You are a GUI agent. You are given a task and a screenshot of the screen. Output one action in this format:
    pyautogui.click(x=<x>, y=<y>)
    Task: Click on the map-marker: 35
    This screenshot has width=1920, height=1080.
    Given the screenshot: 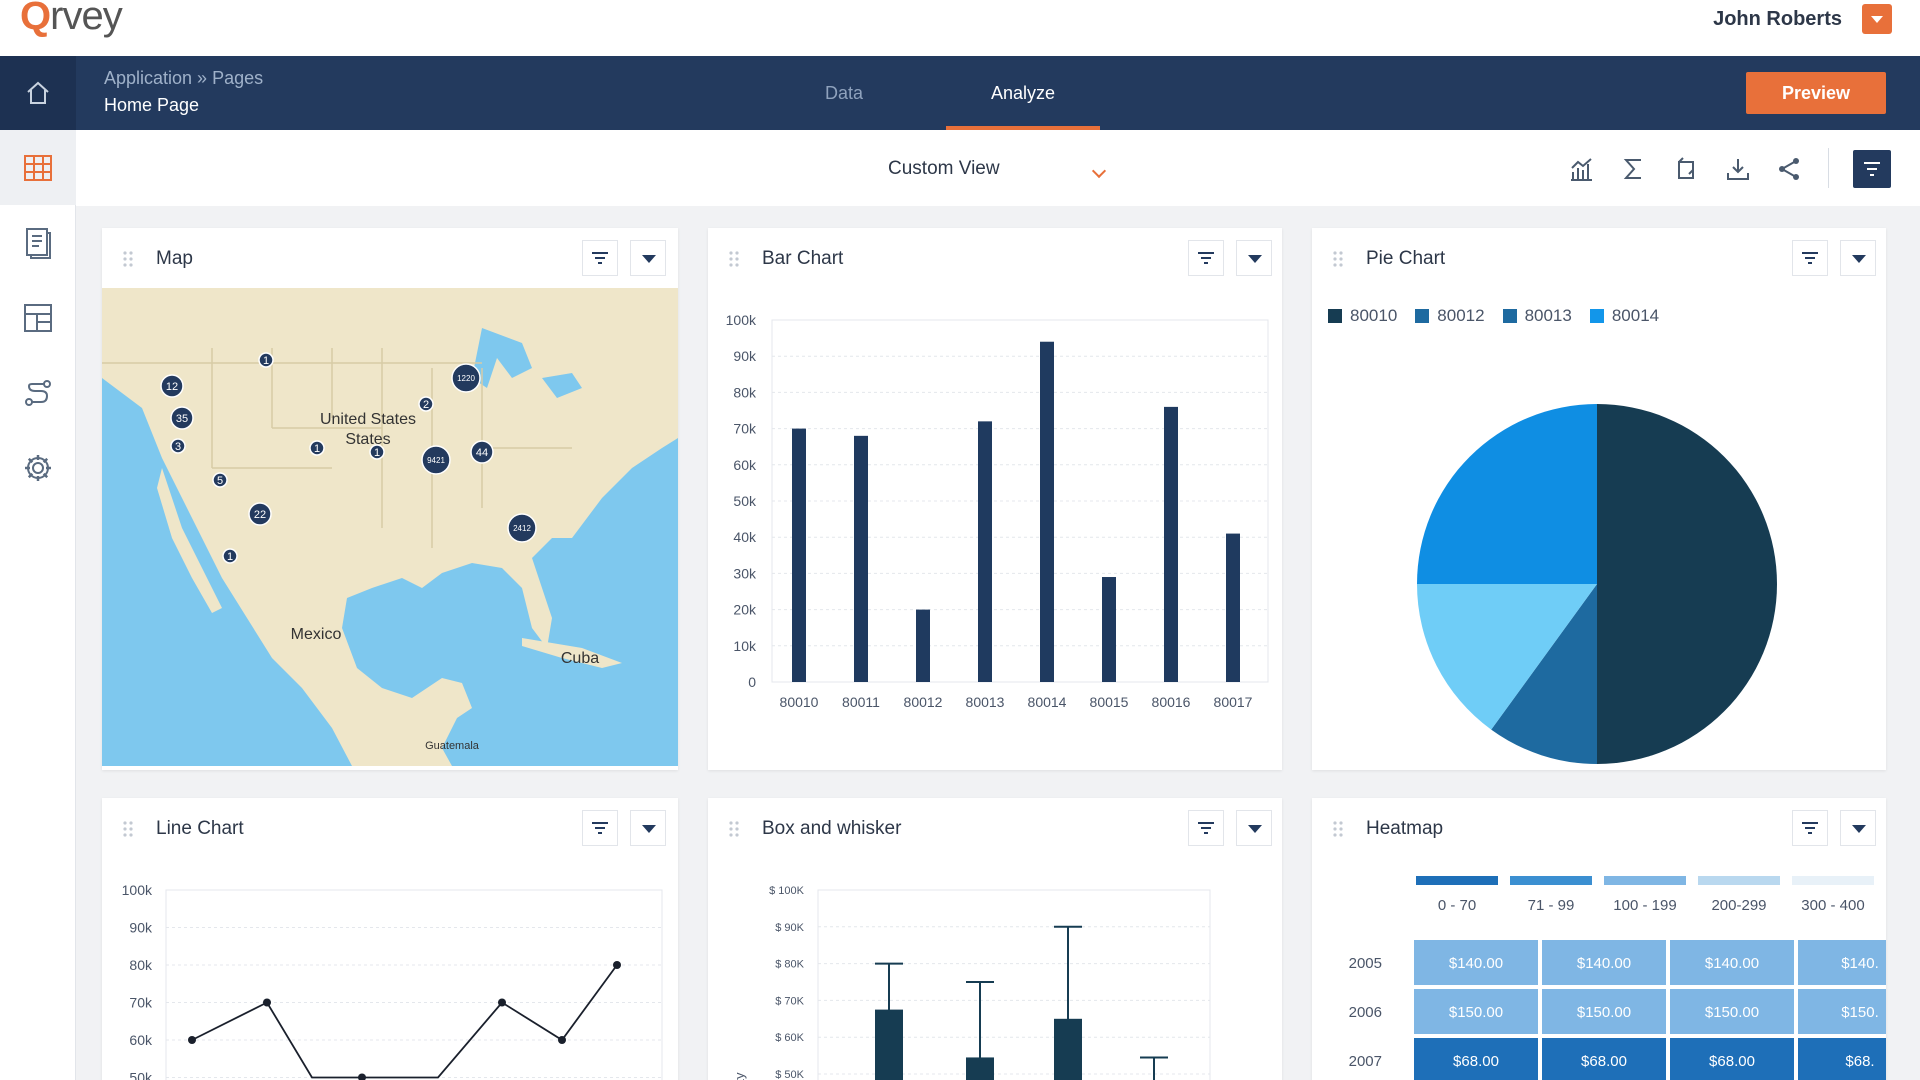 What is the action you would take?
    pyautogui.click(x=182, y=418)
    